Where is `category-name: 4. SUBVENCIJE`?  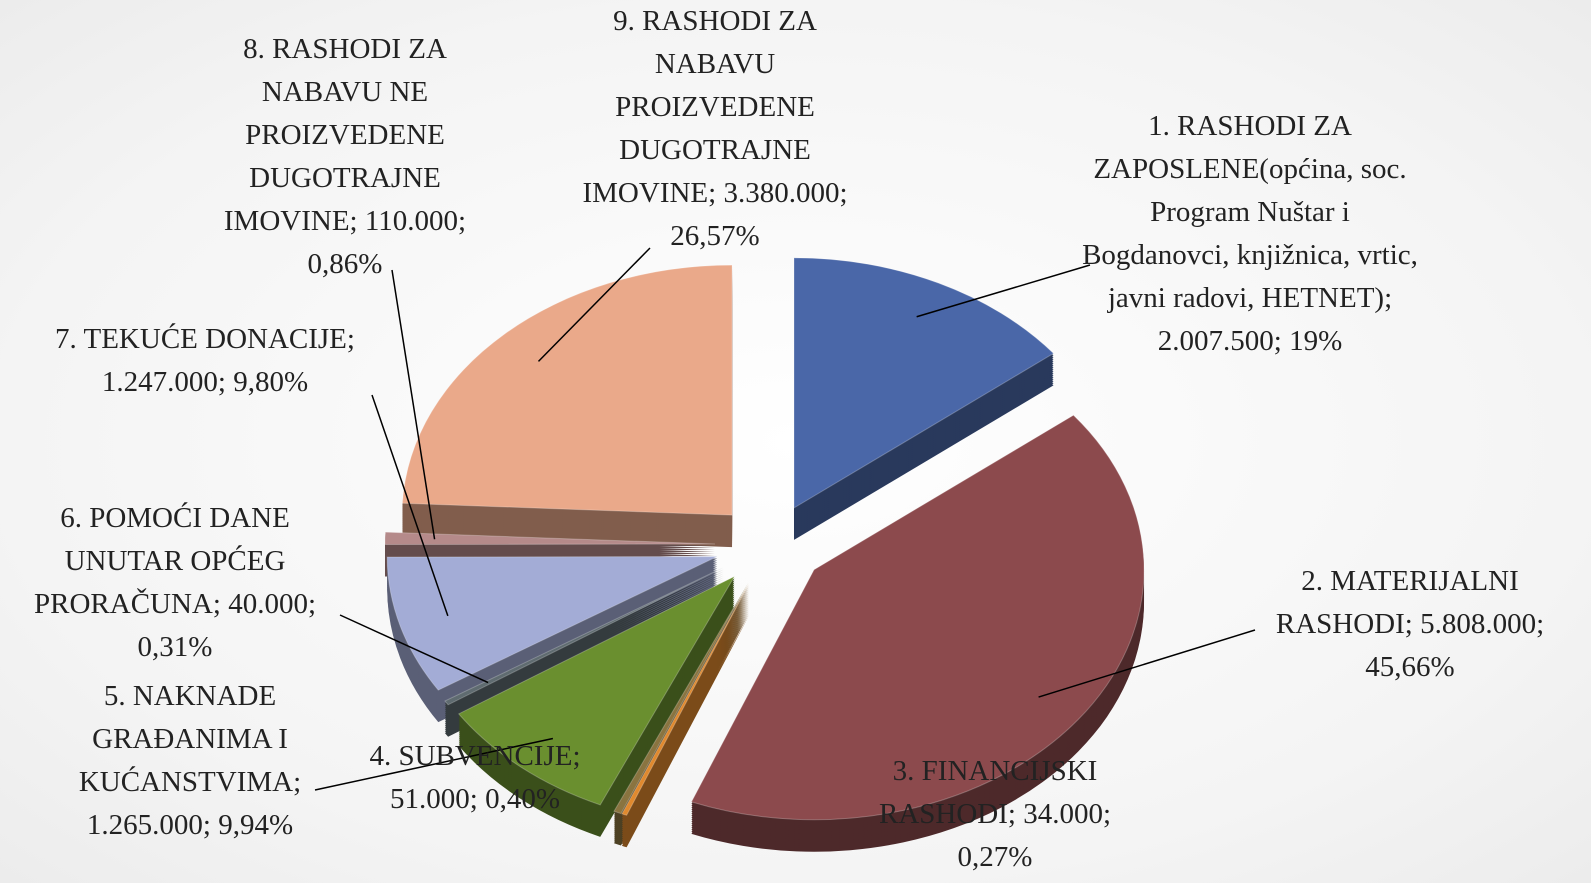 category-name: 4. SUBVENCIJE is located at coordinates (471, 756).